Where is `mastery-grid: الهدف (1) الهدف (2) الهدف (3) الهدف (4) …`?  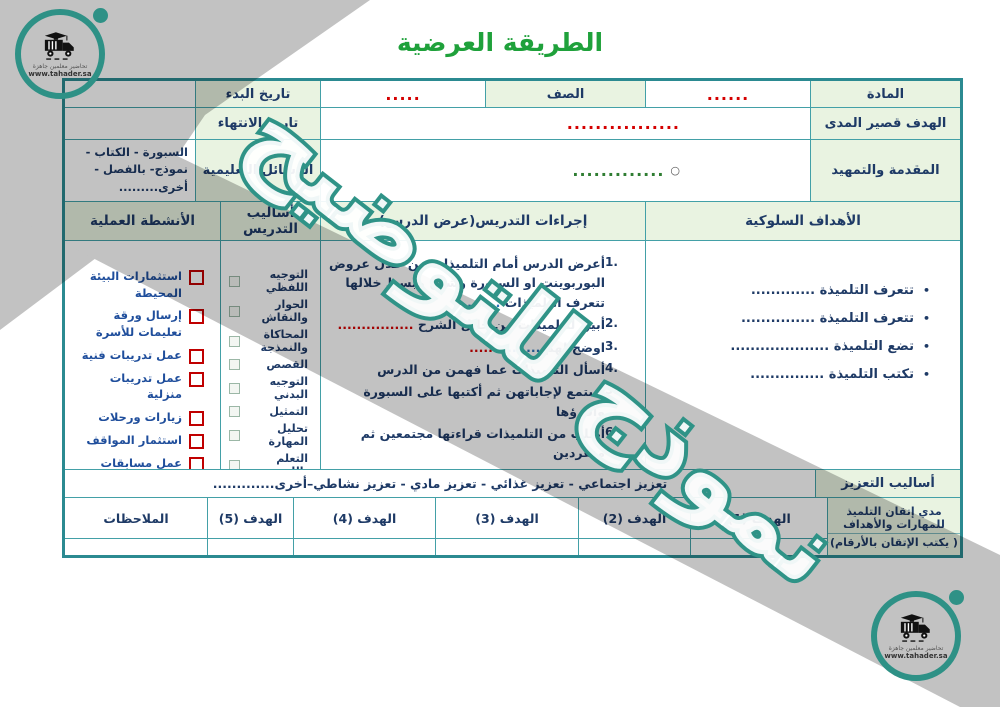 mastery-grid: الهدف (1) الهدف (2) الهدف (3) الهدف (4) … is located at coordinates (446, 526).